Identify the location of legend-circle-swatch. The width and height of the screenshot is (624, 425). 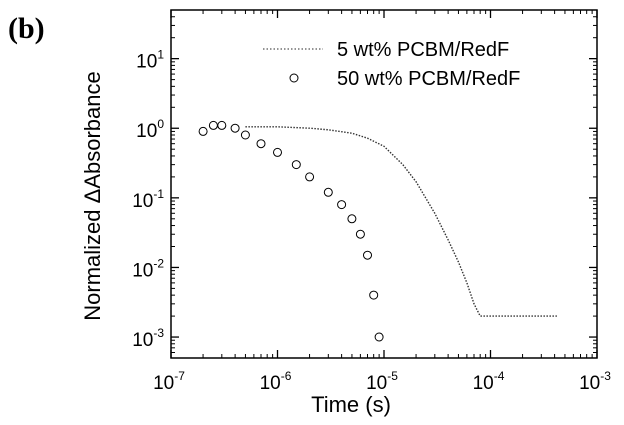
(294, 78).